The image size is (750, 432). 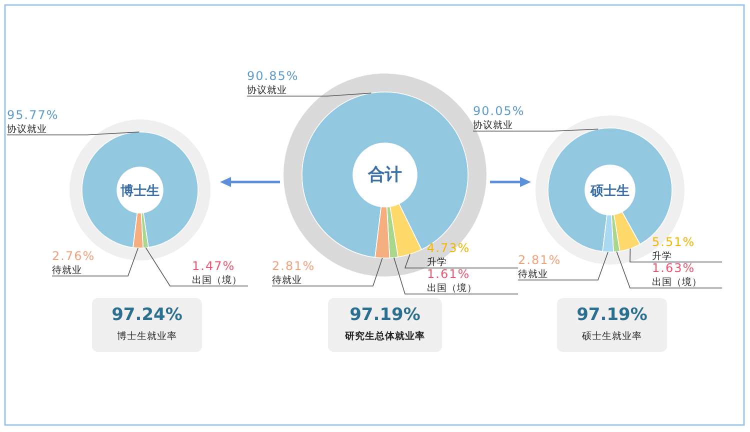 I want to click on text: 硕士生就业率, so click(x=611, y=336).